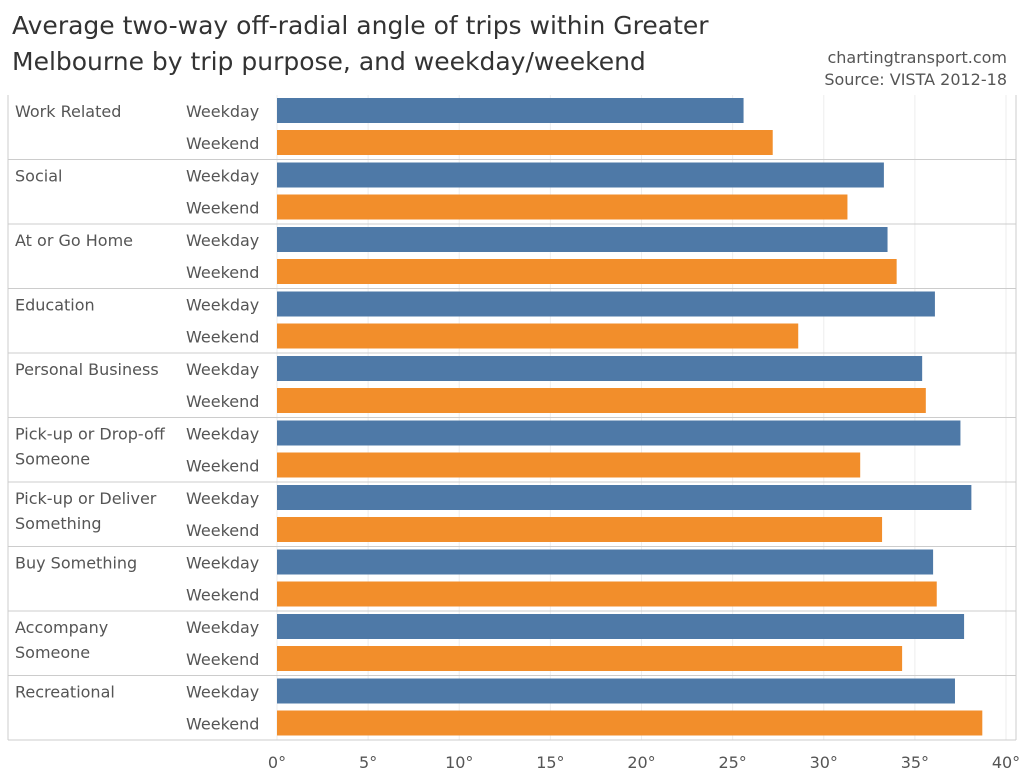  What do you see at coordinates (459, 762) in the screenshot?
I see `x-tick-label: 10°` at bounding box center [459, 762].